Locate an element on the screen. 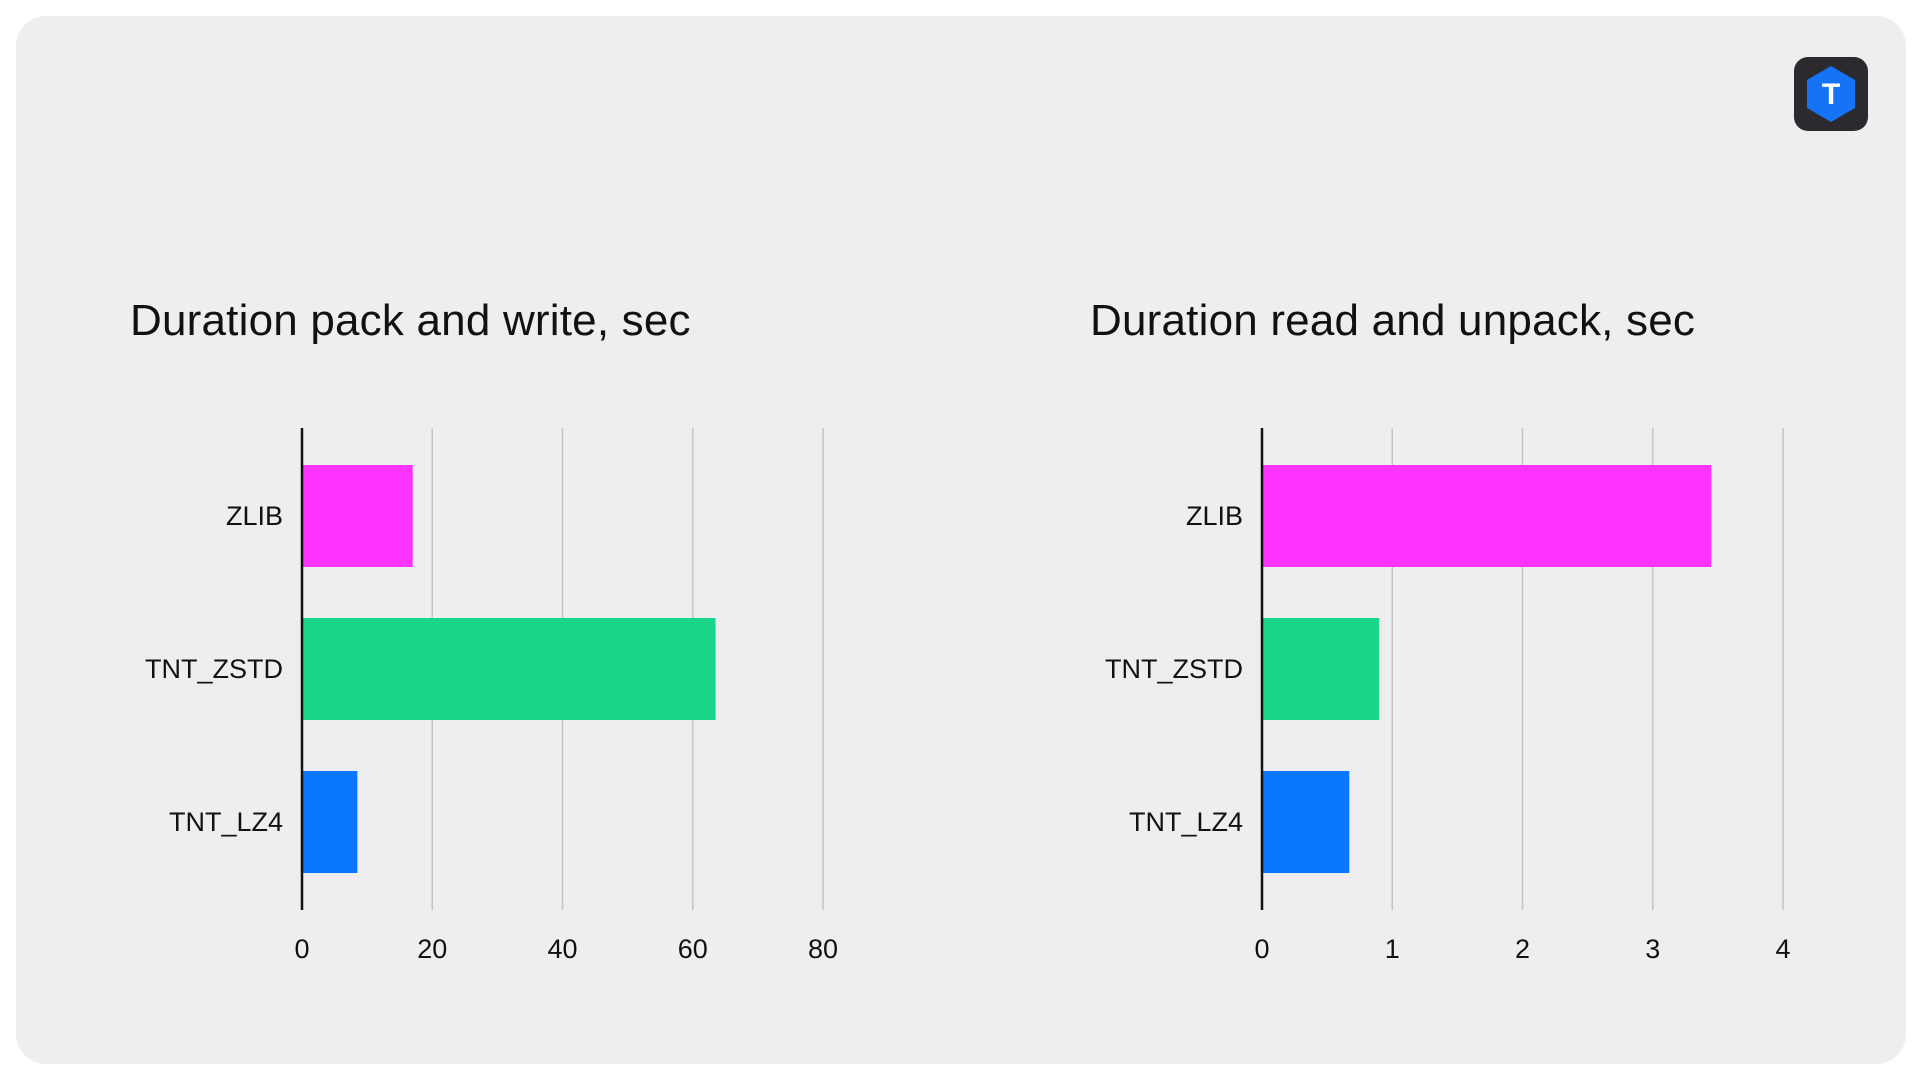 The image size is (1920, 1080). x-tick-label: 20 is located at coordinates (432, 949).